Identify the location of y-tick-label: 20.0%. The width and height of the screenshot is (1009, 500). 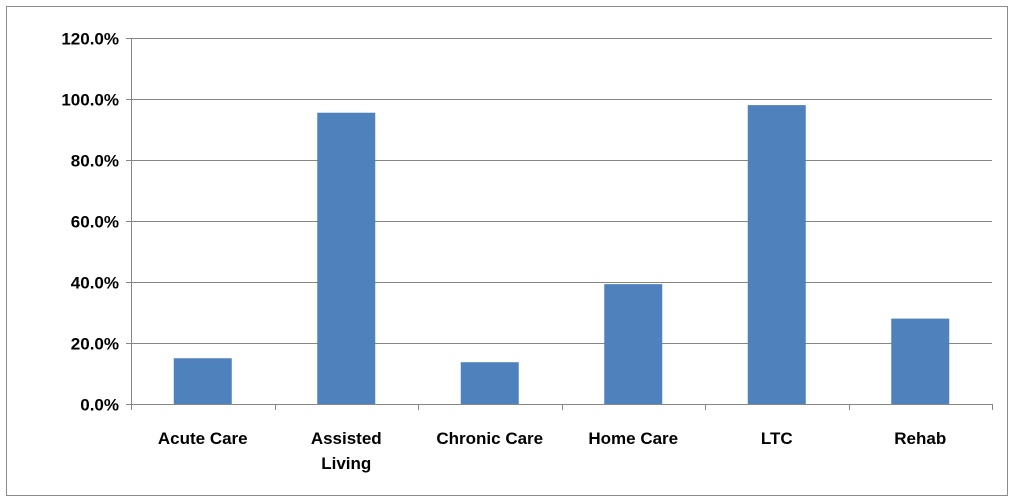
(95, 344).